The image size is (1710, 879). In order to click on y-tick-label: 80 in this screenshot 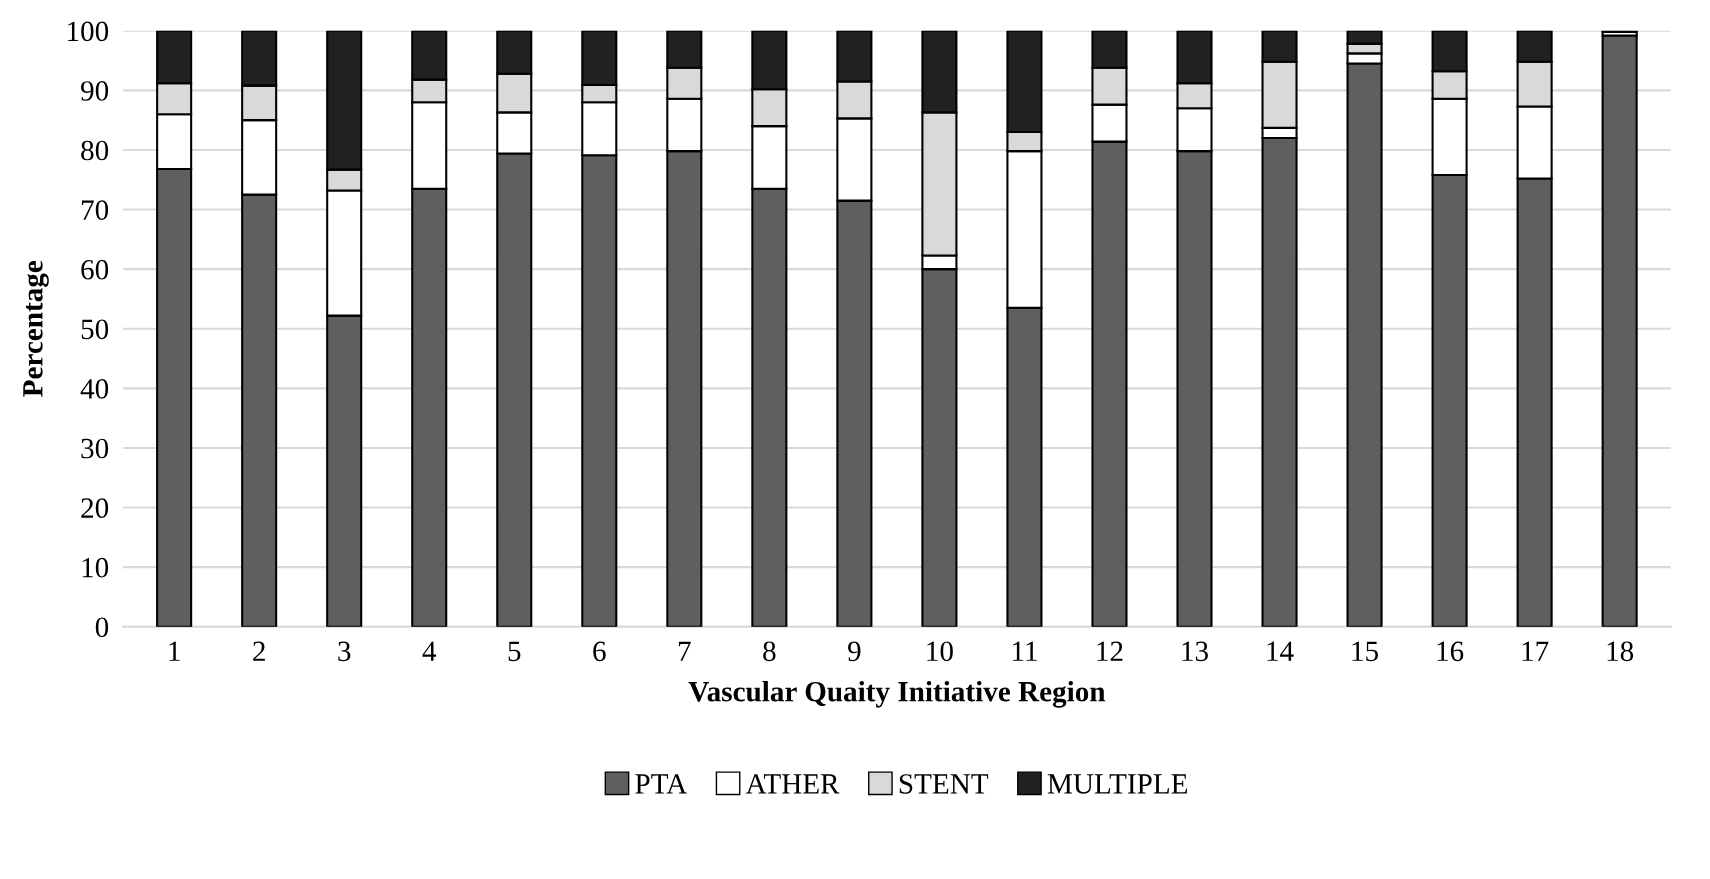, I will do `click(95, 150)`.